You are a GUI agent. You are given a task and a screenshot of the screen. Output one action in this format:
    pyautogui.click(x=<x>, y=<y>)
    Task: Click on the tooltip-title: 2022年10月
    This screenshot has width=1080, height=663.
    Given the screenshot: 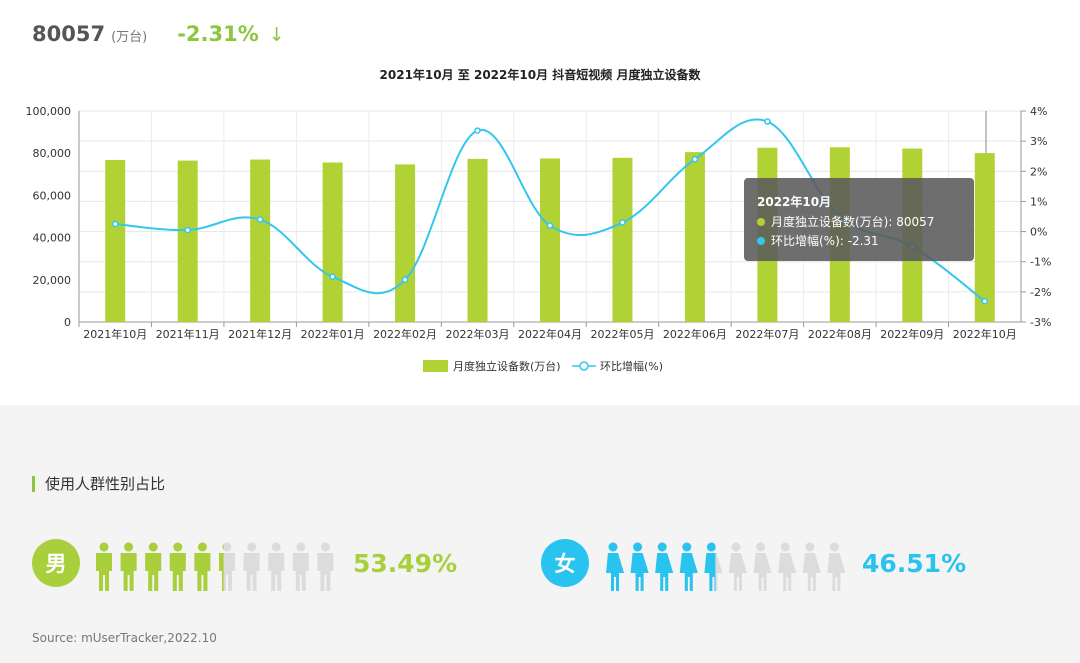 What is the action you would take?
    pyautogui.click(x=794, y=202)
    